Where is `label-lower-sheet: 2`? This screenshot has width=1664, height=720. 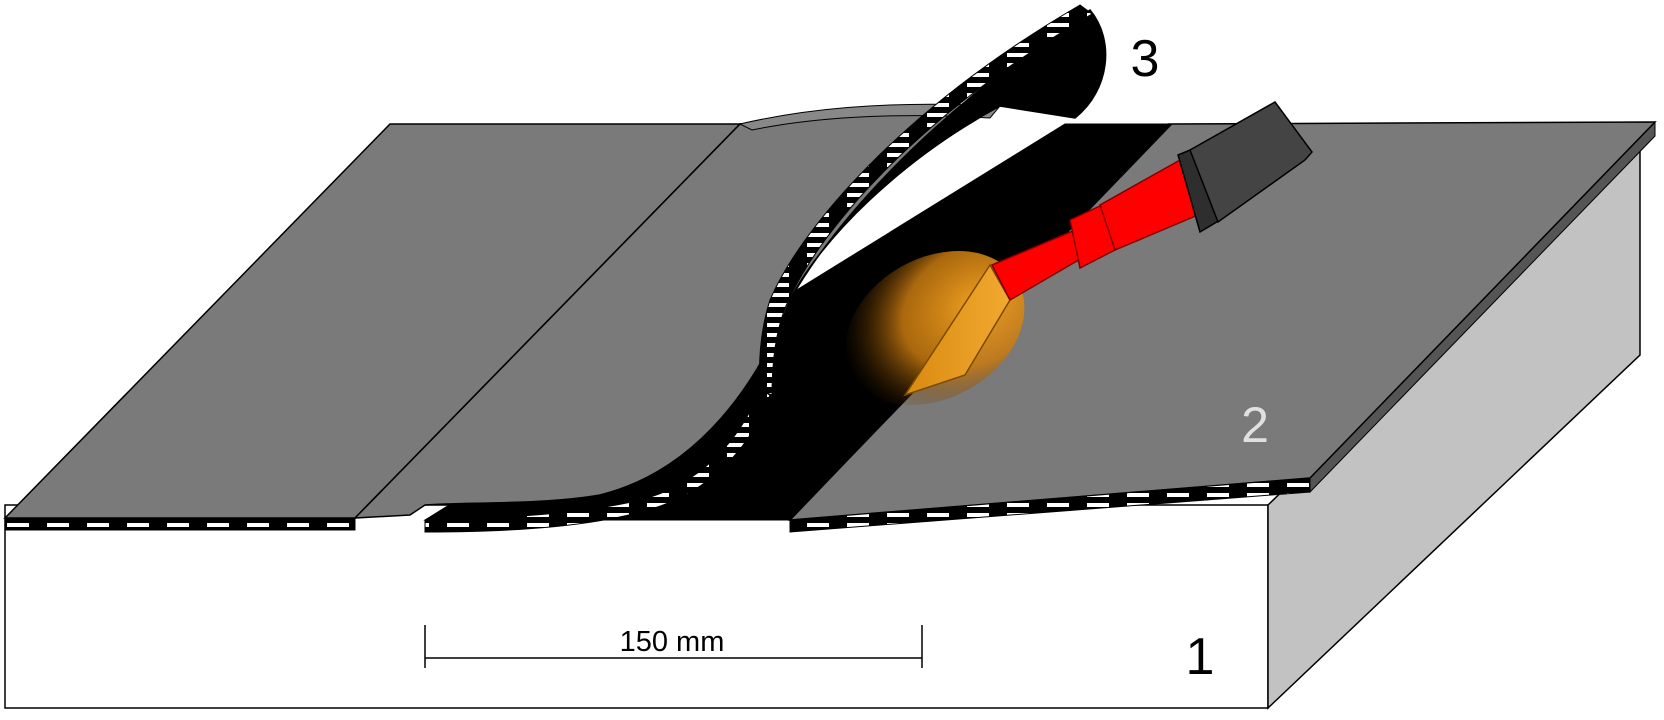 label-lower-sheet: 2 is located at coordinates (1255, 425).